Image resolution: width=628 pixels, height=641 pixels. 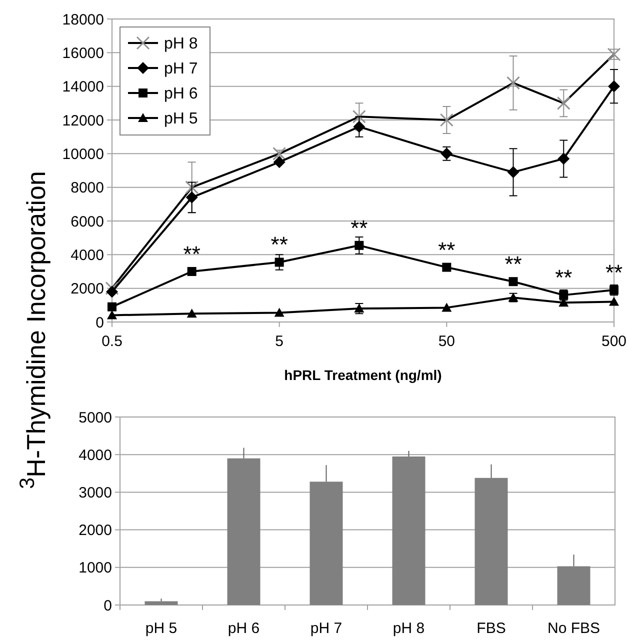 What do you see at coordinates (363, 375) in the screenshot?
I see `x-axis-title: hPRL Treatment (ng/ml)` at bounding box center [363, 375].